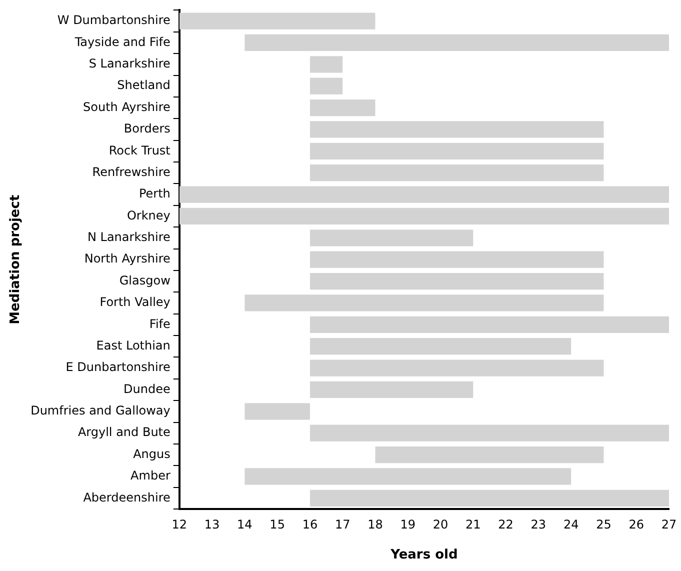 This screenshot has height=571, width=681. I want to click on y-tick-label: Angus, so click(151, 453).